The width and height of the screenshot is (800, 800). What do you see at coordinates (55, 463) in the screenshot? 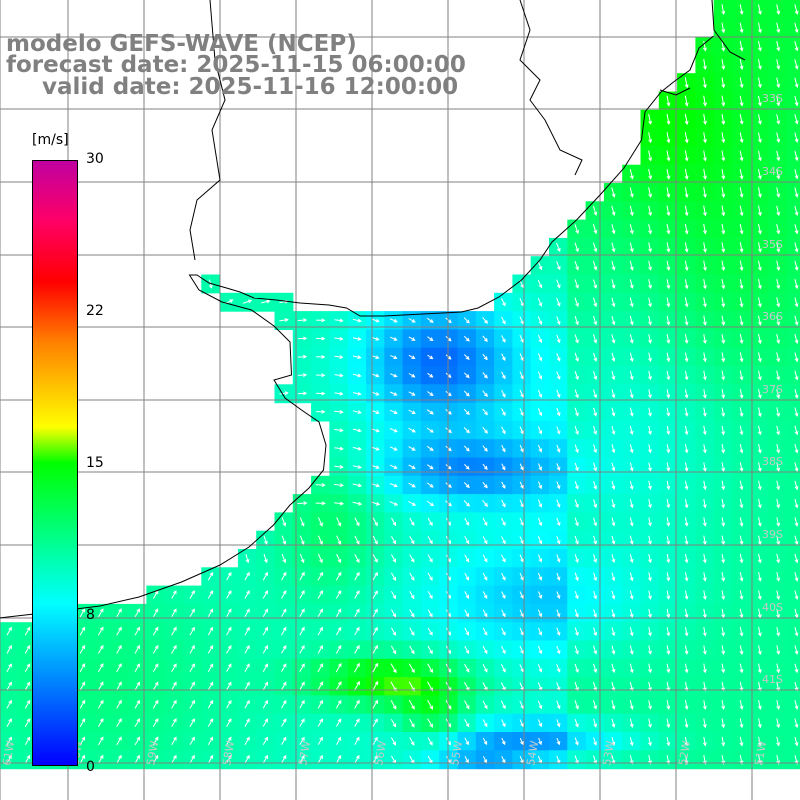
I see `colorbar` at bounding box center [55, 463].